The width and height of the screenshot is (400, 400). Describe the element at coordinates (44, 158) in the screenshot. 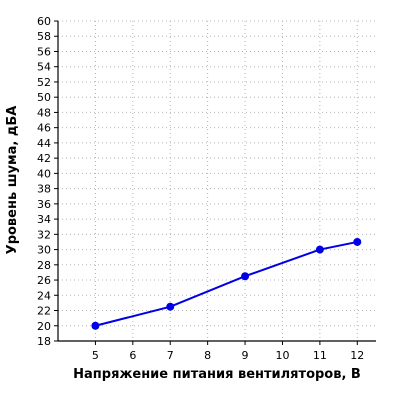

I see `y-tick-label: 42` at that location.